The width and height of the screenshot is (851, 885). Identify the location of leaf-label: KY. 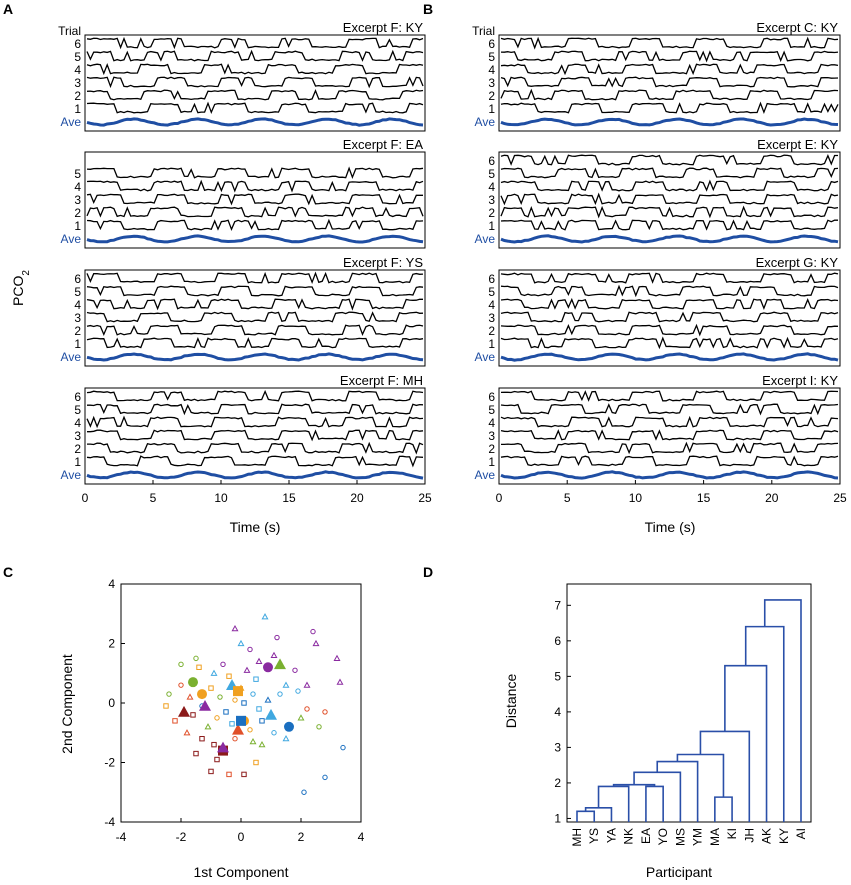
(784, 836).